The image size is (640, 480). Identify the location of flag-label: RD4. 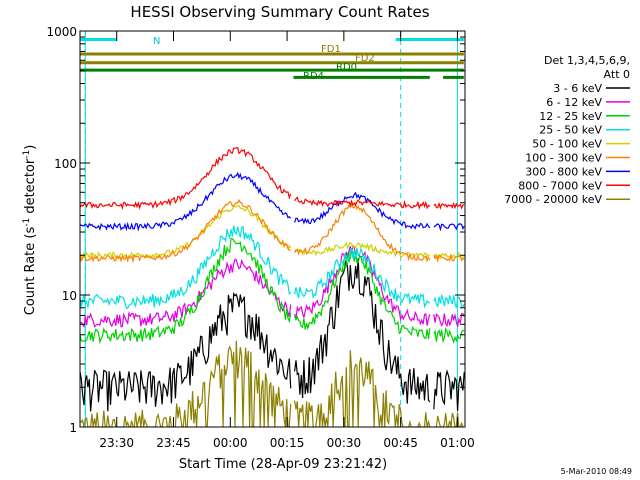
(313, 76).